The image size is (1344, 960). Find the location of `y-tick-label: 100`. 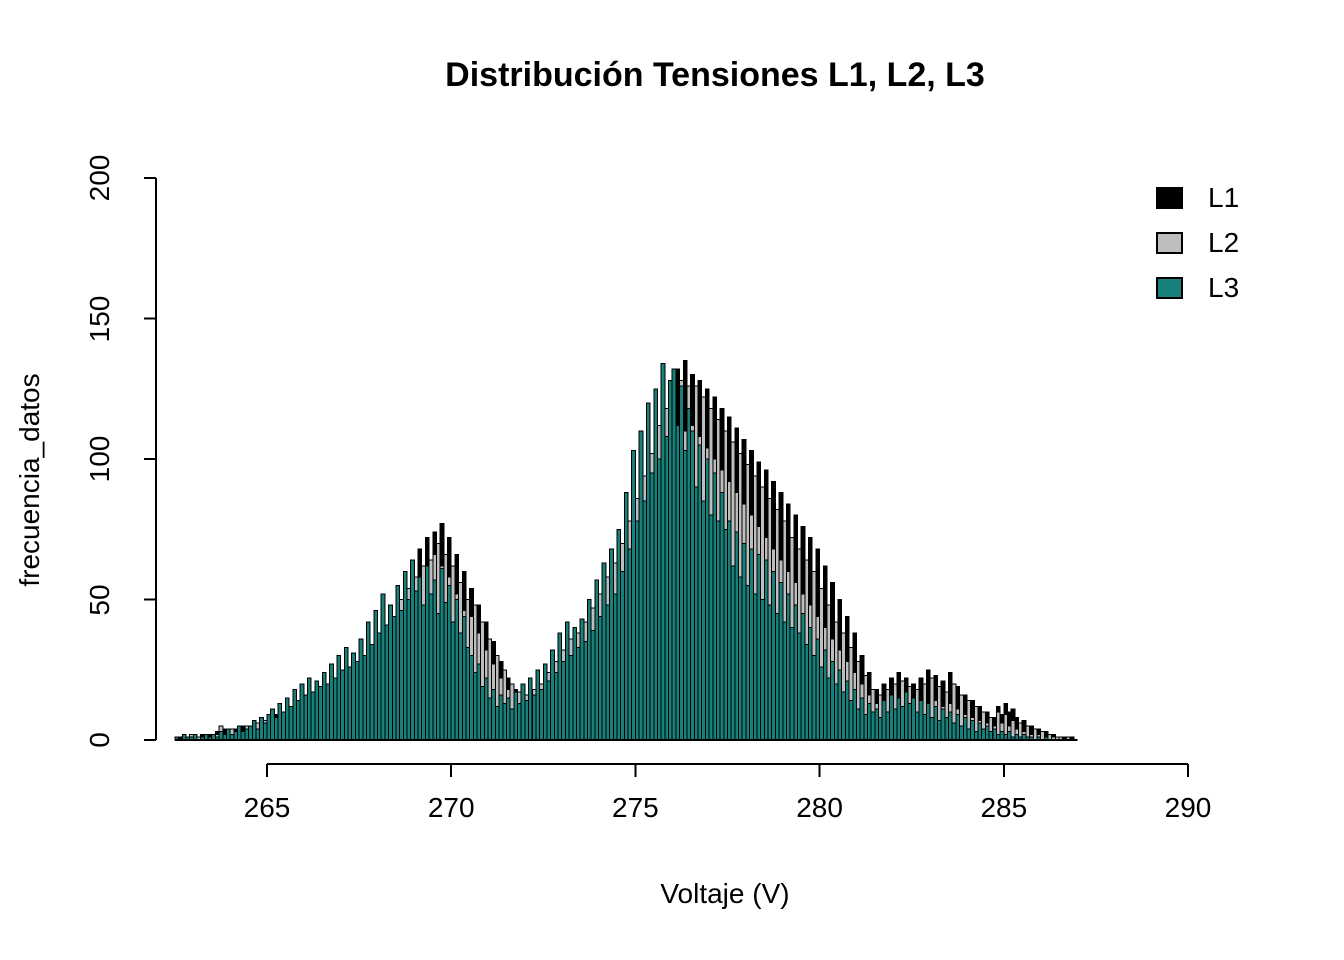

y-tick-label: 100 is located at coordinates (99, 459).